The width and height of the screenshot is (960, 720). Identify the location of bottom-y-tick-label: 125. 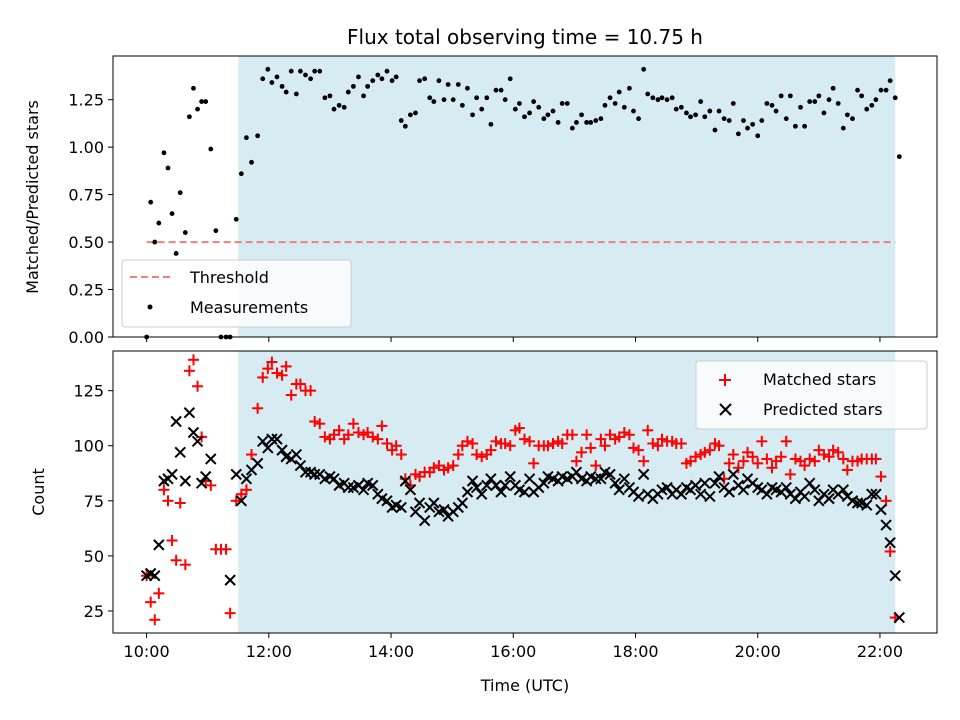
(88, 391).